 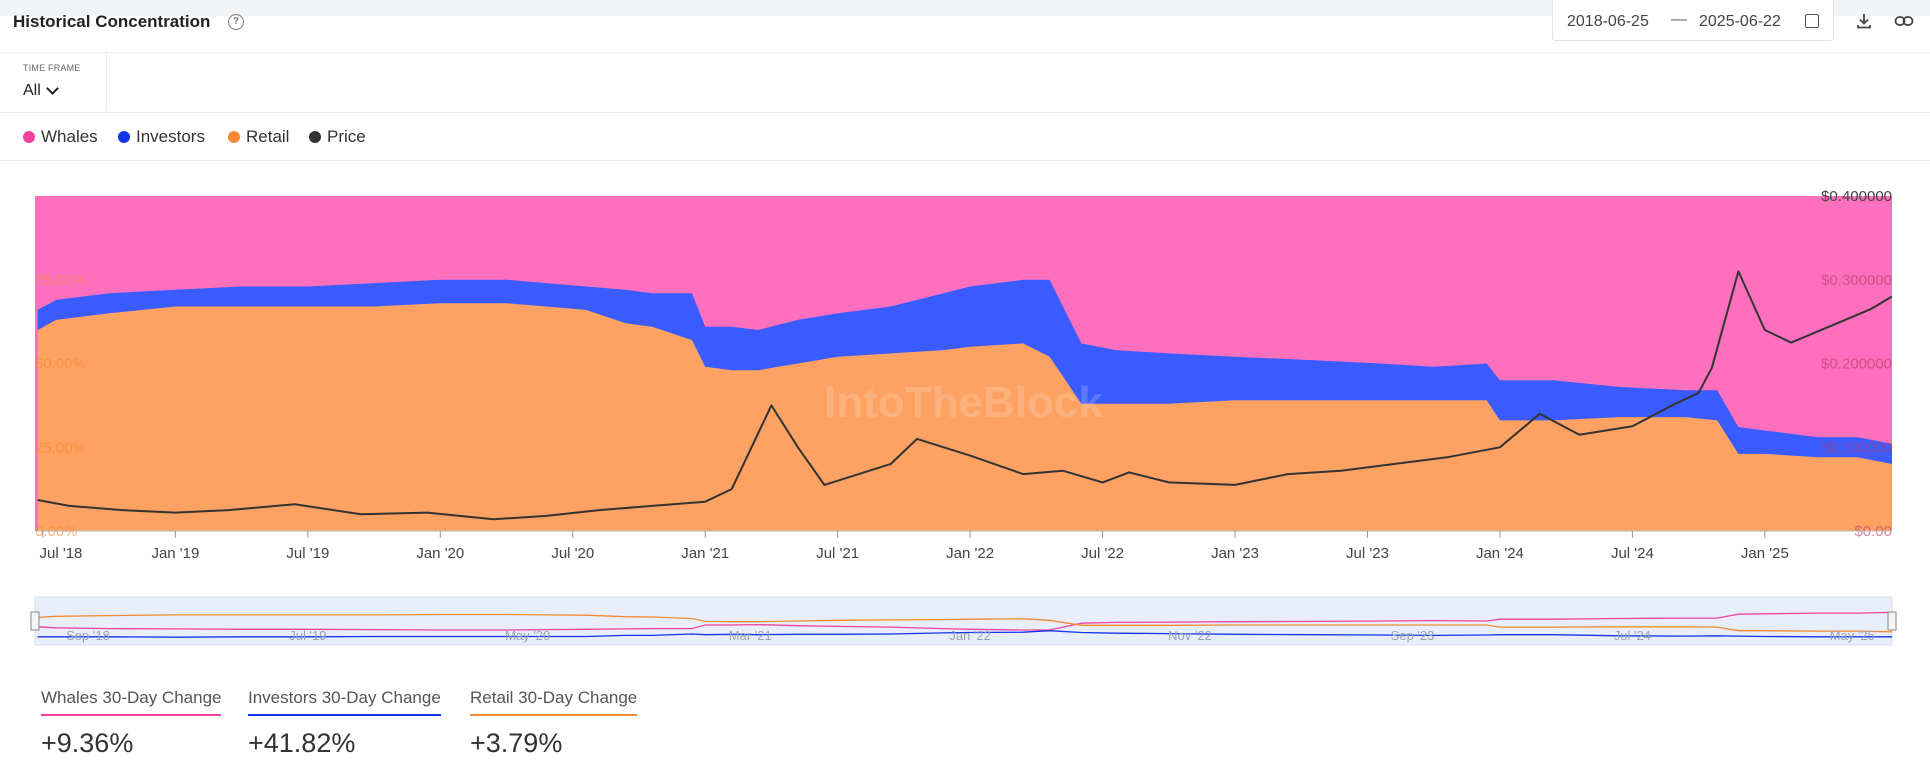 What do you see at coordinates (60, 364) in the screenshot?
I see `y-left-tick: 50.00%` at bounding box center [60, 364].